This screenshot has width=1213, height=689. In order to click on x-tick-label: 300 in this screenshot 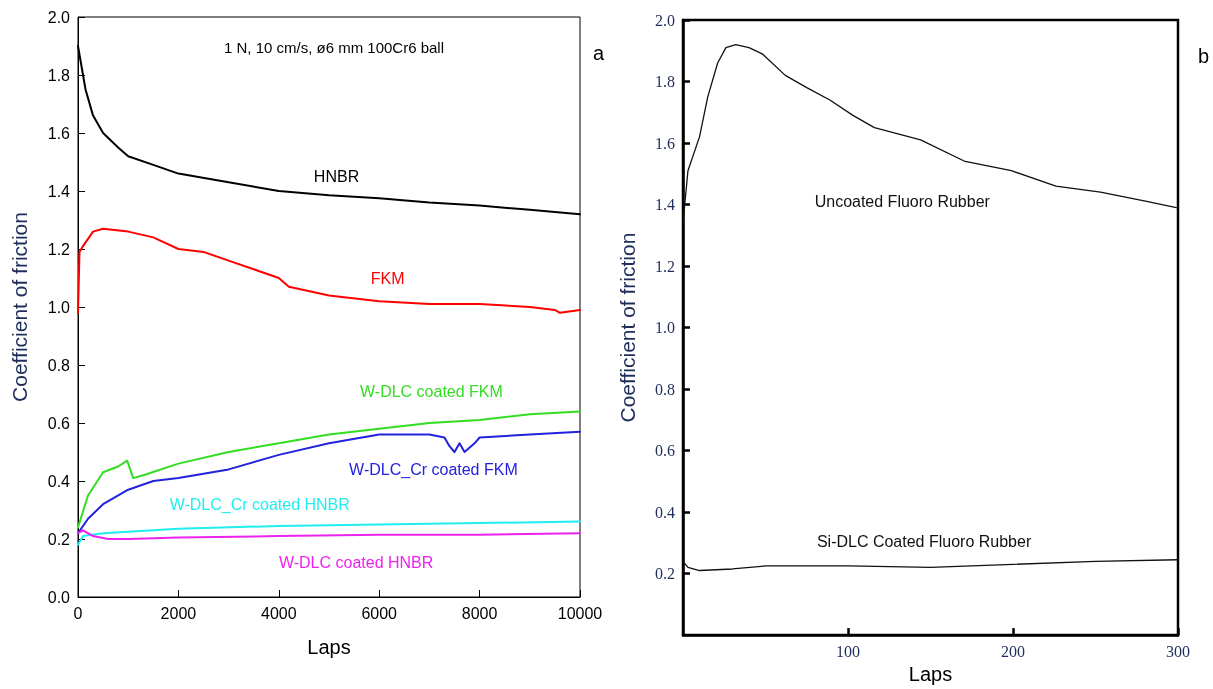, I will do `click(1178, 651)`.